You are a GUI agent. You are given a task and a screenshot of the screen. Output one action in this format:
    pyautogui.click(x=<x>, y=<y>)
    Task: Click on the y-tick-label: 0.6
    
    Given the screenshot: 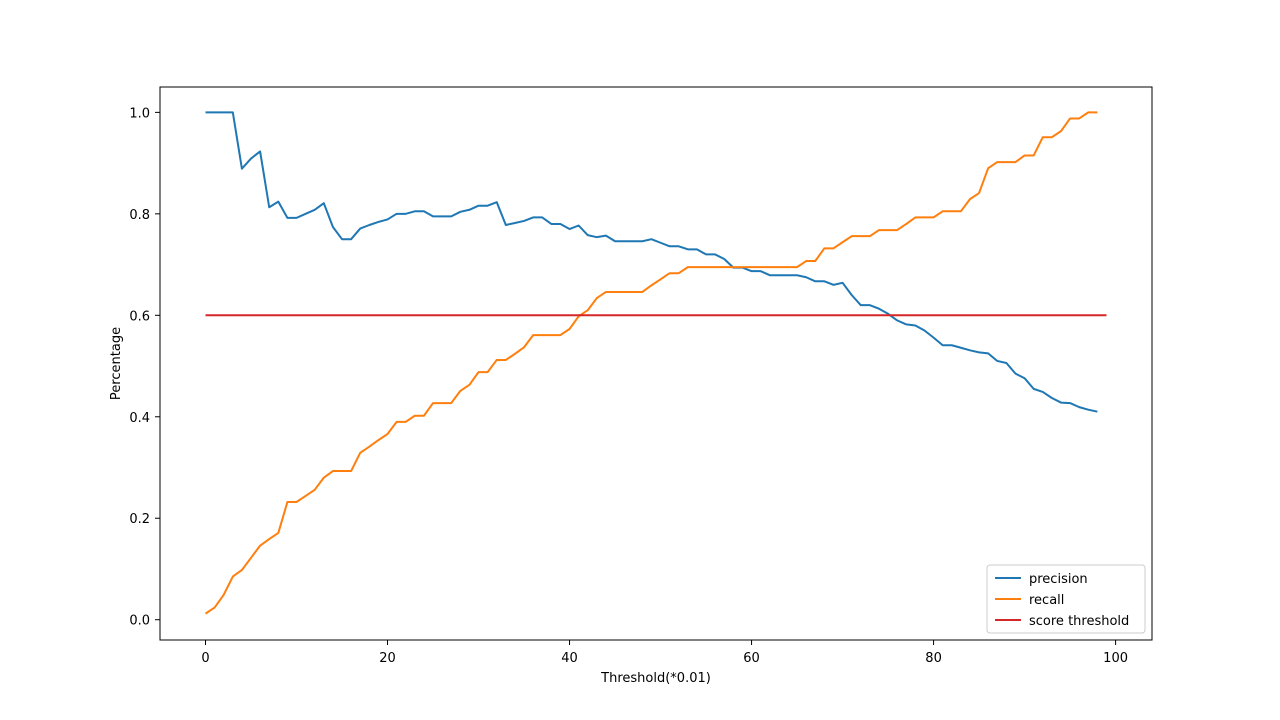 What is the action you would take?
    pyautogui.click(x=139, y=316)
    